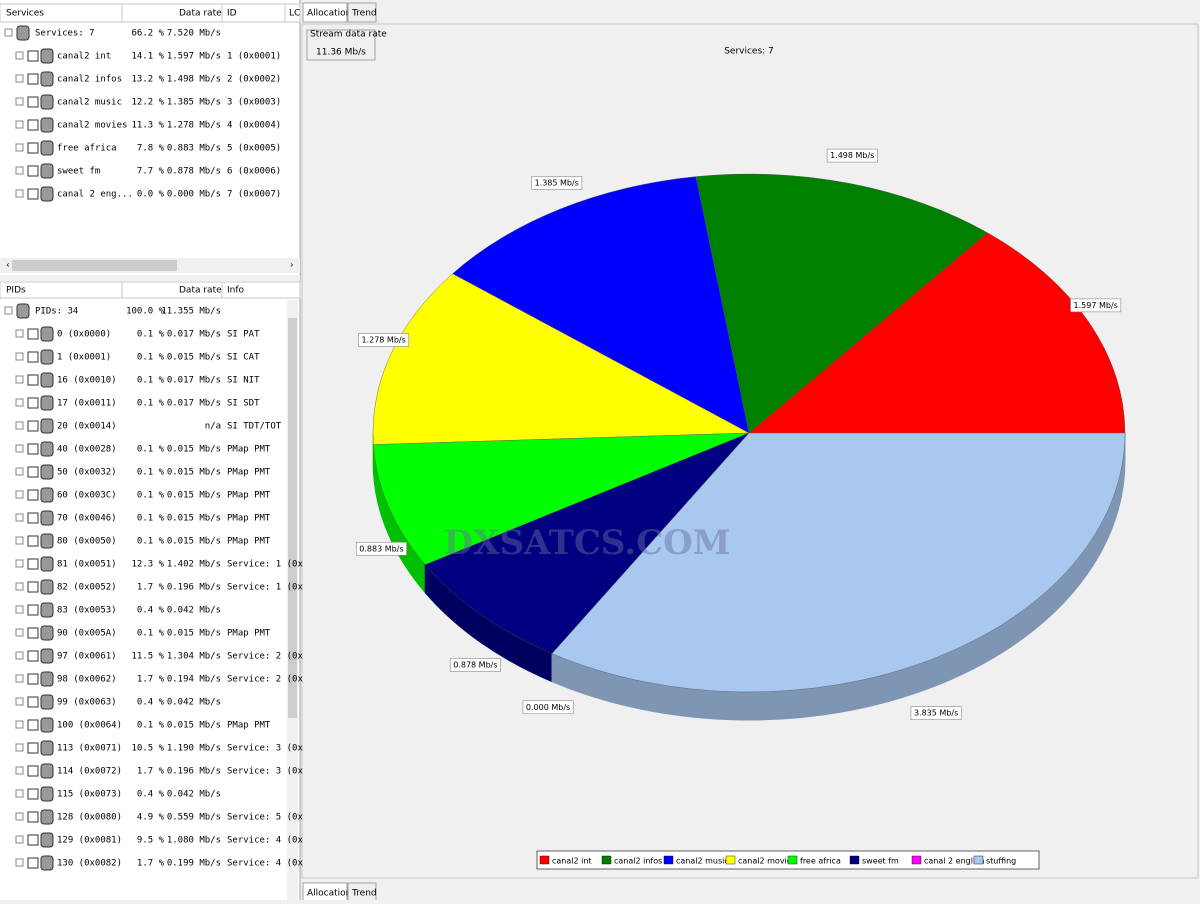 The height and width of the screenshot is (904, 1200). What do you see at coordinates (194, 703) in the screenshot?
I see `row-rate: 0.042 Mb/s` at bounding box center [194, 703].